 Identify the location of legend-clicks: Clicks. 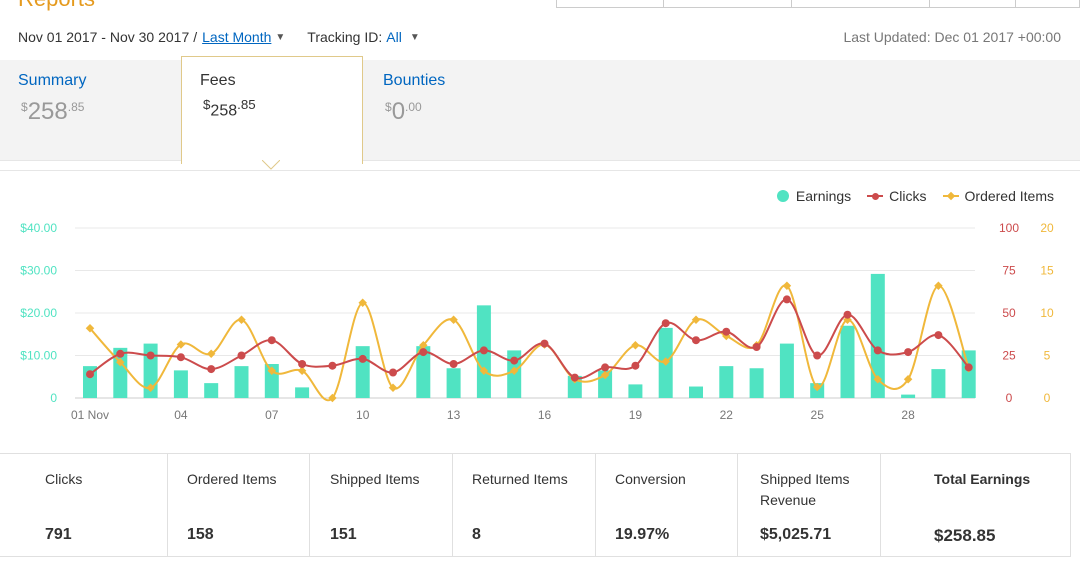
(897, 196).